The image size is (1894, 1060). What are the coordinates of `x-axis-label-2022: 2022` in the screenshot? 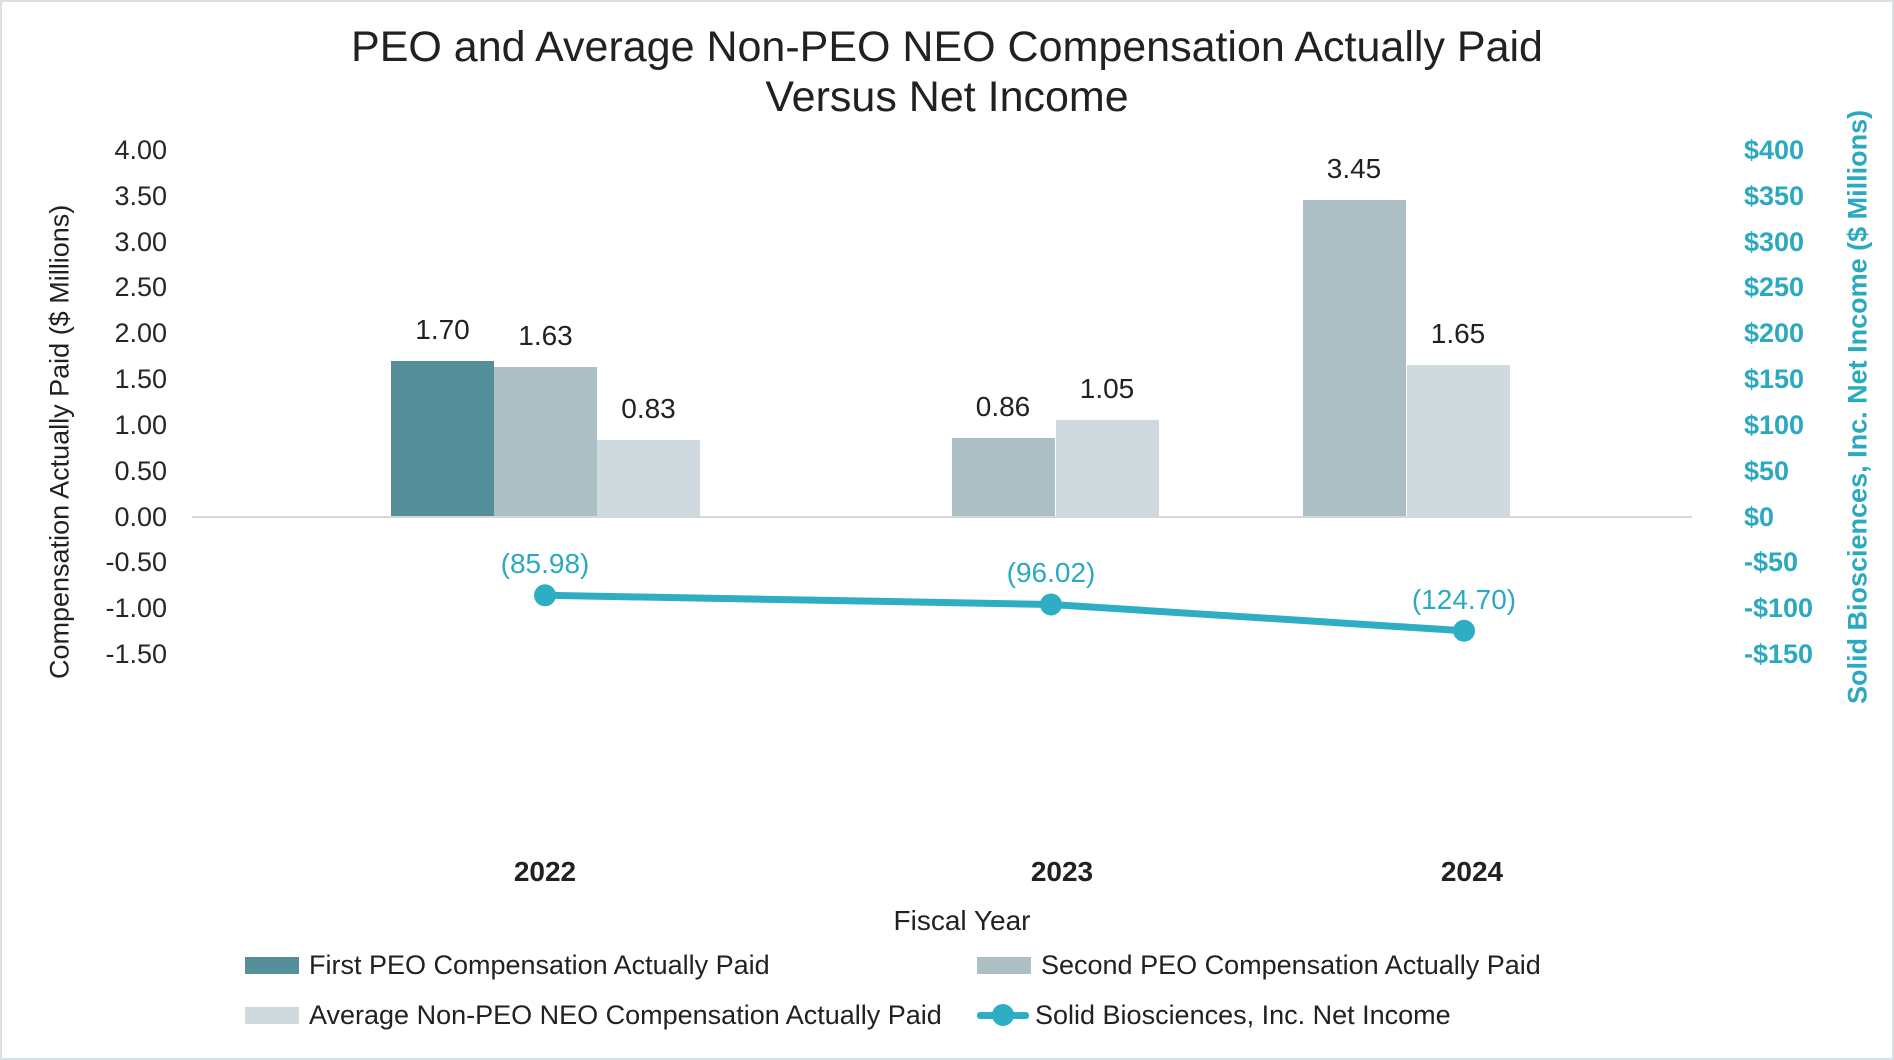 It's located at (545, 871).